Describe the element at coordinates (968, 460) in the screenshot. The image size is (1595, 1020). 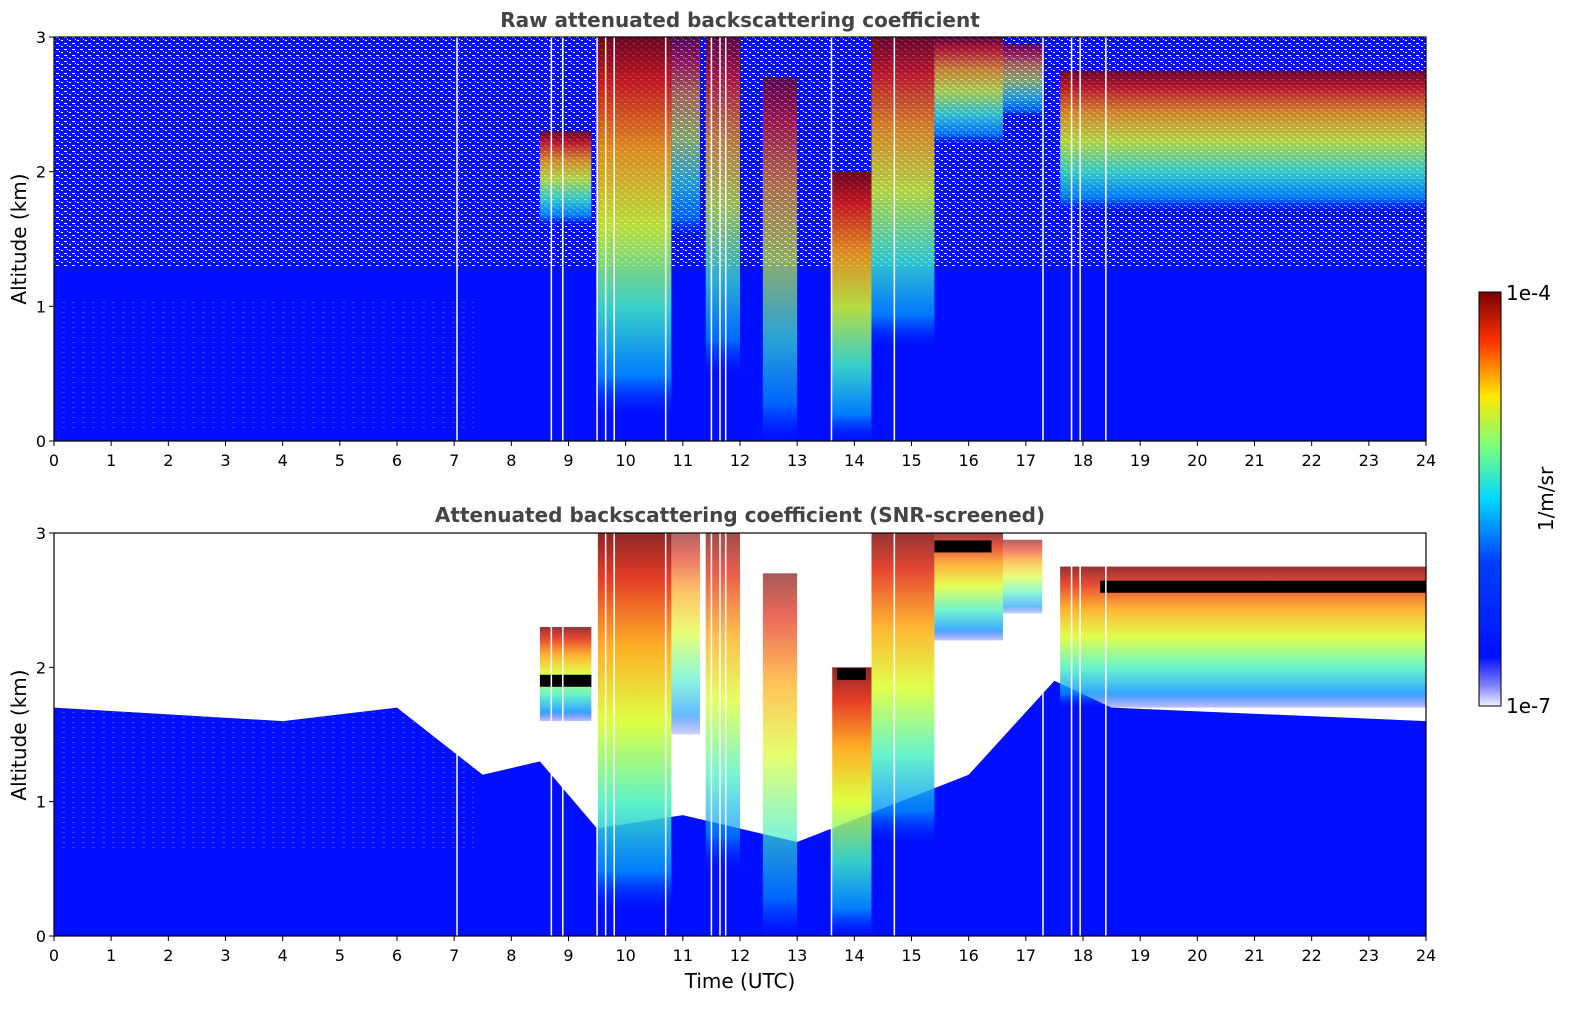
I see `x-tick-label: 16` at that location.